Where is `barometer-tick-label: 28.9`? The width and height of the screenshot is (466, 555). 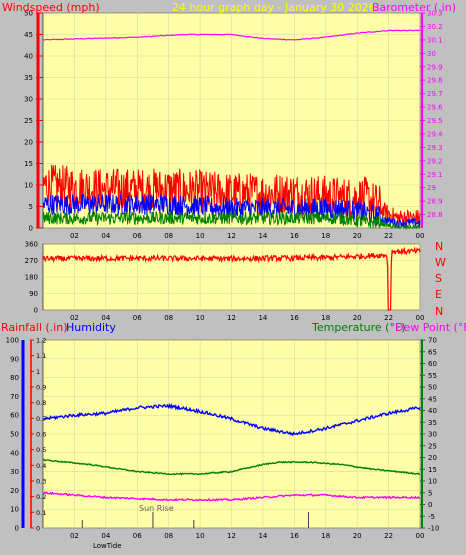
barometer-tick-label: 28.9 is located at coordinates (435, 202).